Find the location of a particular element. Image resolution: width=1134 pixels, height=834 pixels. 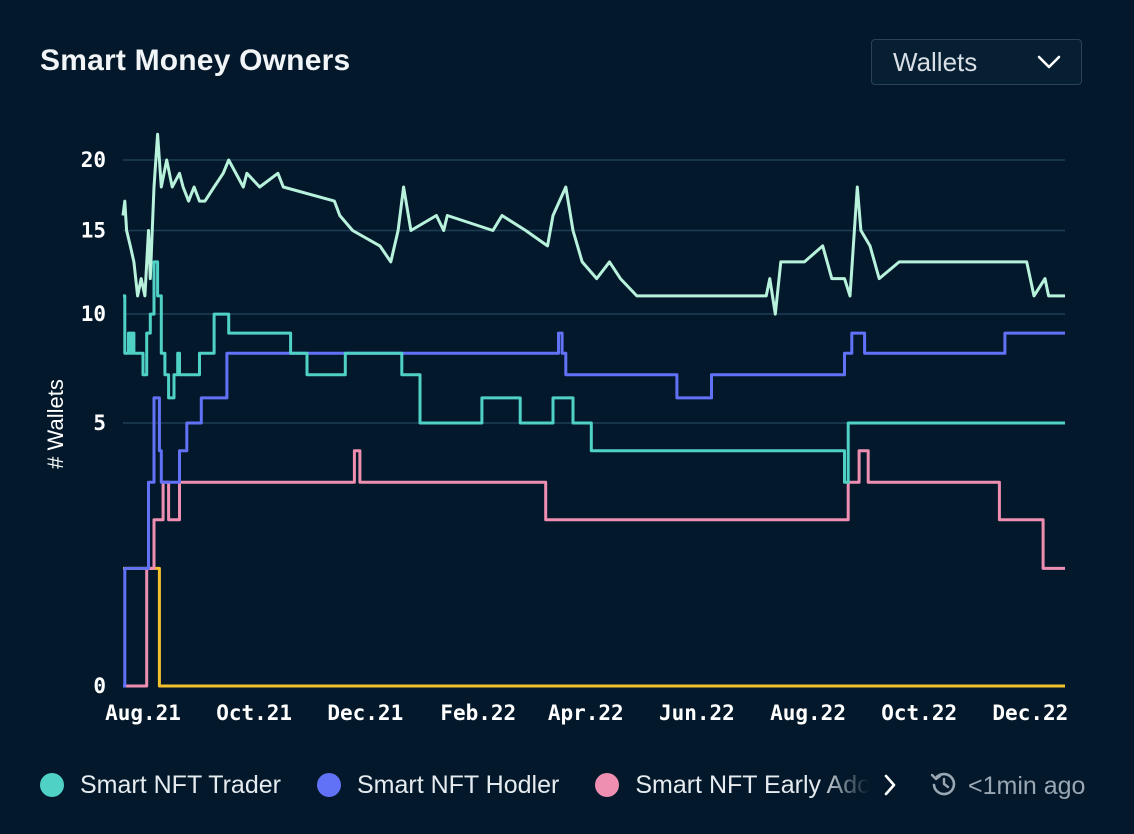

y-tick-label: 10 is located at coordinates (93, 314).